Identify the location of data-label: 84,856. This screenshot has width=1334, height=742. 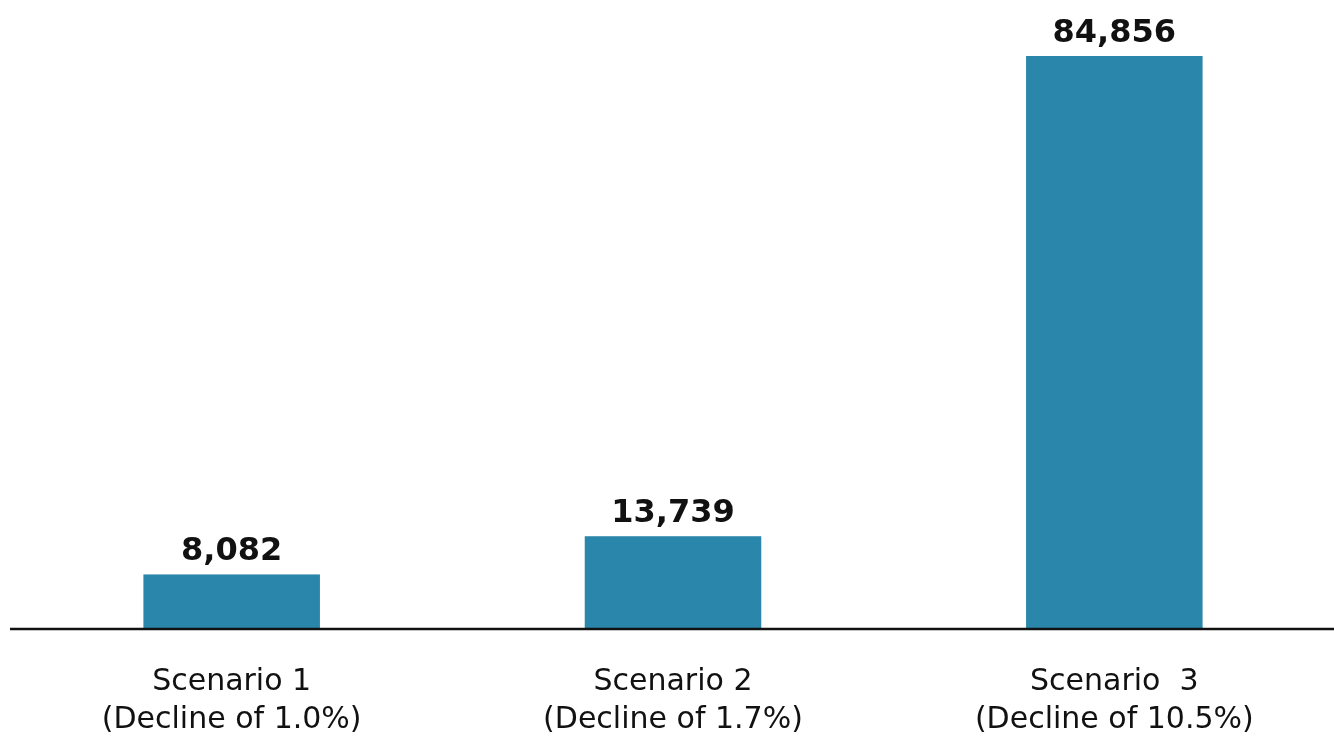
(1114, 31).